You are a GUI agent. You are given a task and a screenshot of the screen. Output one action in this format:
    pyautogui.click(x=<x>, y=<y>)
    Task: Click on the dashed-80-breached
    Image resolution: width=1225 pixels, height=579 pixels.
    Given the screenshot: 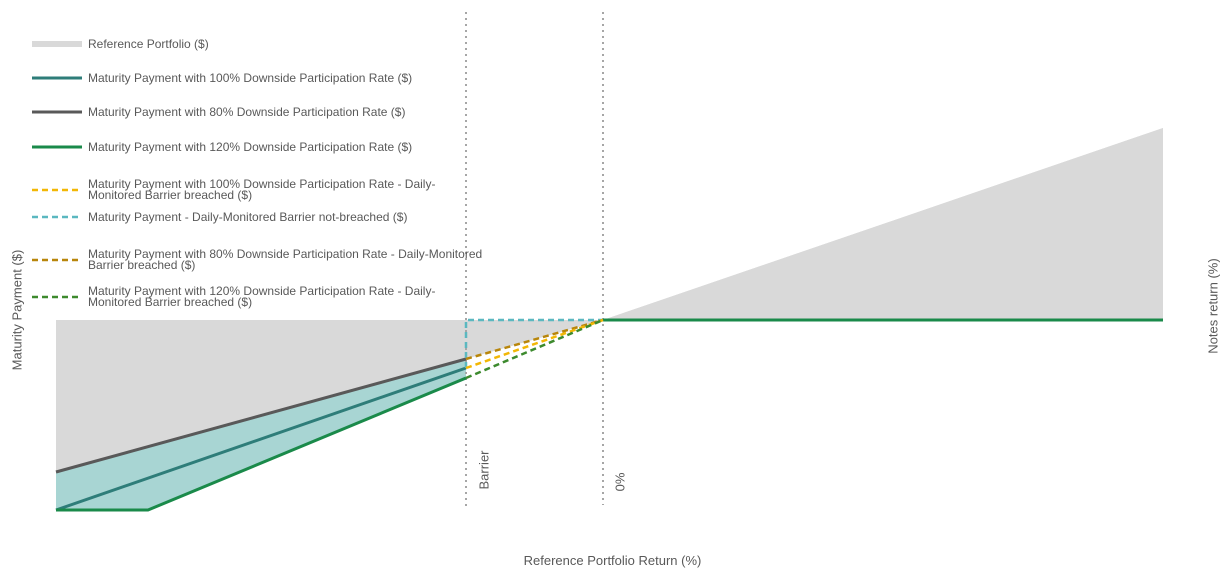 What is the action you would take?
    pyautogui.click(x=534, y=339)
    